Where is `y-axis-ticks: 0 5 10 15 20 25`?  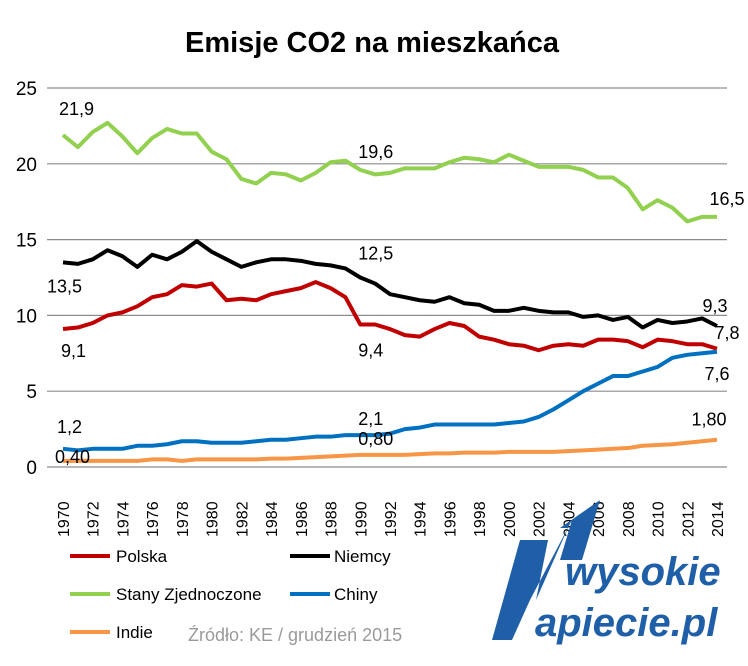
y-axis-ticks: 0 5 10 15 20 25 is located at coordinates (26, 279).